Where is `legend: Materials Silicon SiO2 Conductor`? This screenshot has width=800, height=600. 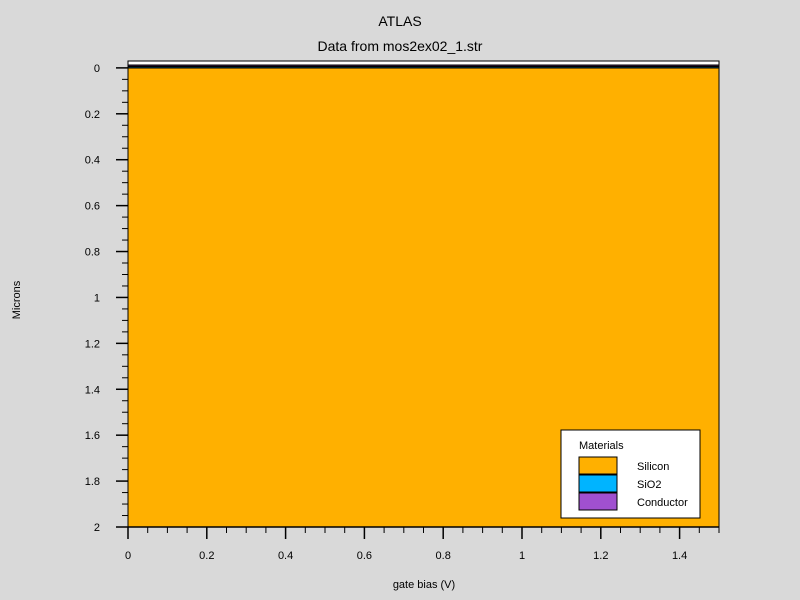 legend: Materials Silicon SiO2 Conductor is located at coordinates (630, 474).